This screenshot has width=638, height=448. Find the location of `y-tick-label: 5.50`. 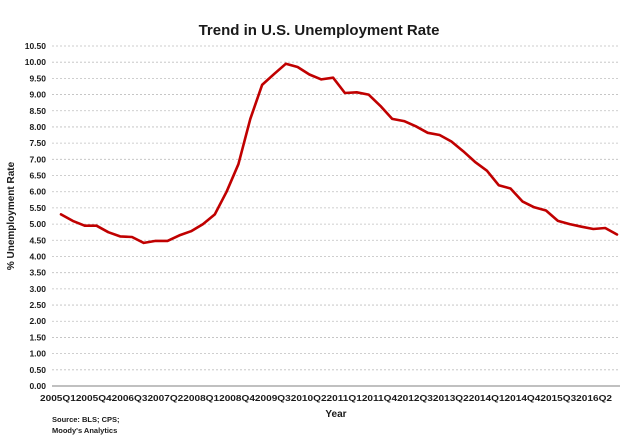

y-tick-label: 5.50 is located at coordinates (37, 208).